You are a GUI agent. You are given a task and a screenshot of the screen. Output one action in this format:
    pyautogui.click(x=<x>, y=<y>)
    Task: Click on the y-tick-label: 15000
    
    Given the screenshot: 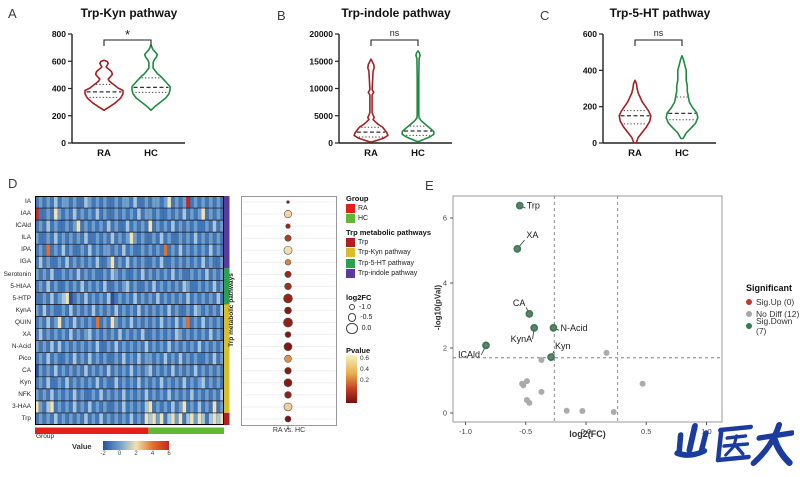 What is the action you would take?
    pyautogui.click(x=321, y=61)
    